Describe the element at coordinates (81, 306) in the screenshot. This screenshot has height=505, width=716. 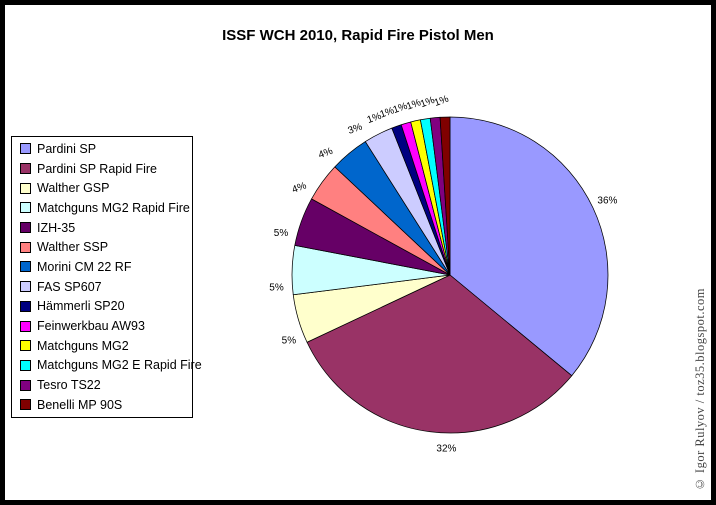
I see `legend-item-label: Hämmerli SP20` at that location.